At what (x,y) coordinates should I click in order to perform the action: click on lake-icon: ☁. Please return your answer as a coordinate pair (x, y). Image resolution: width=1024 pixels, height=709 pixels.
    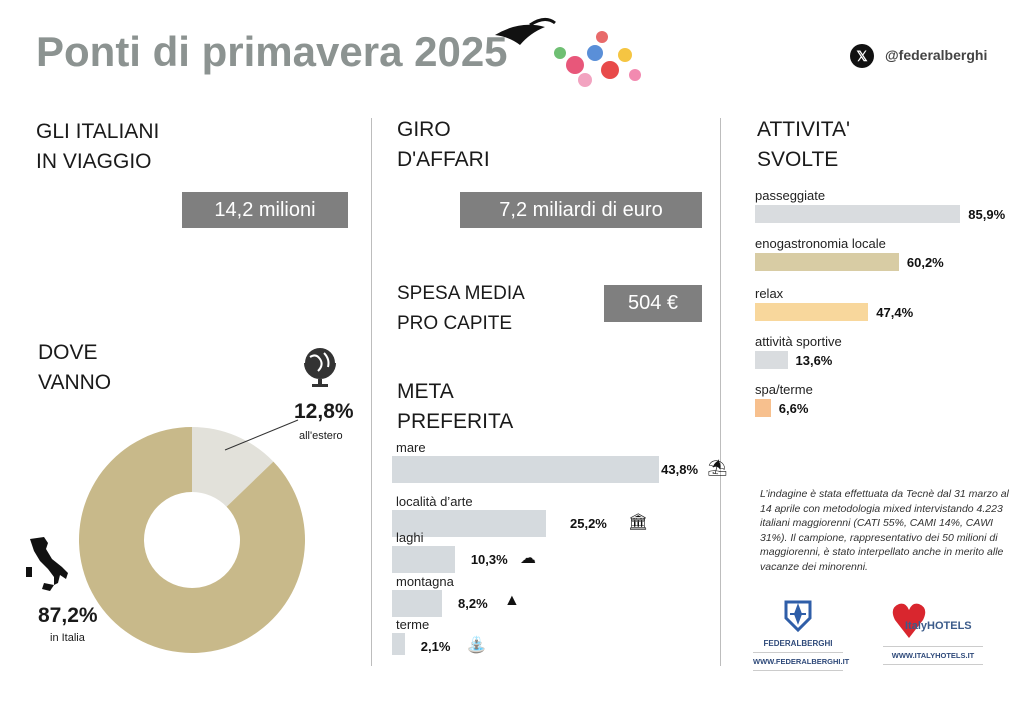
    Looking at the image, I should click on (528, 558).